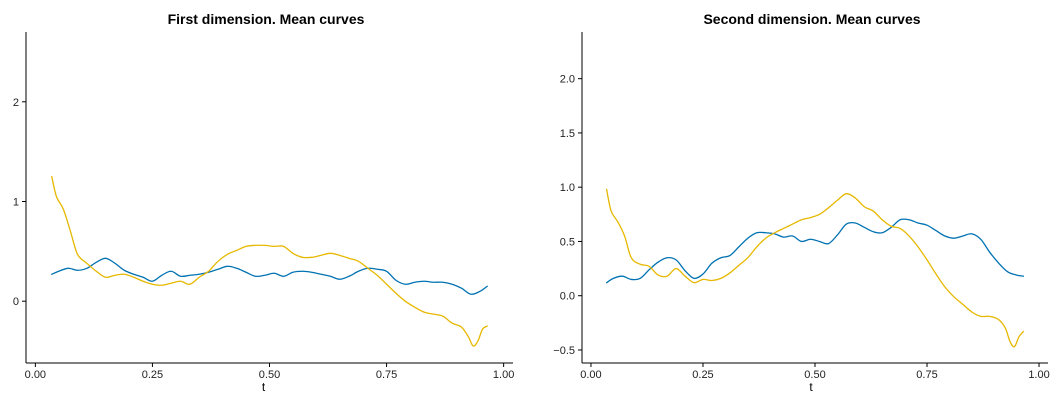 The height and width of the screenshot is (395, 1059). Describe the element at coordinates (16, 202) in the screenshot. I see `y-tick-label: 1` at that location.